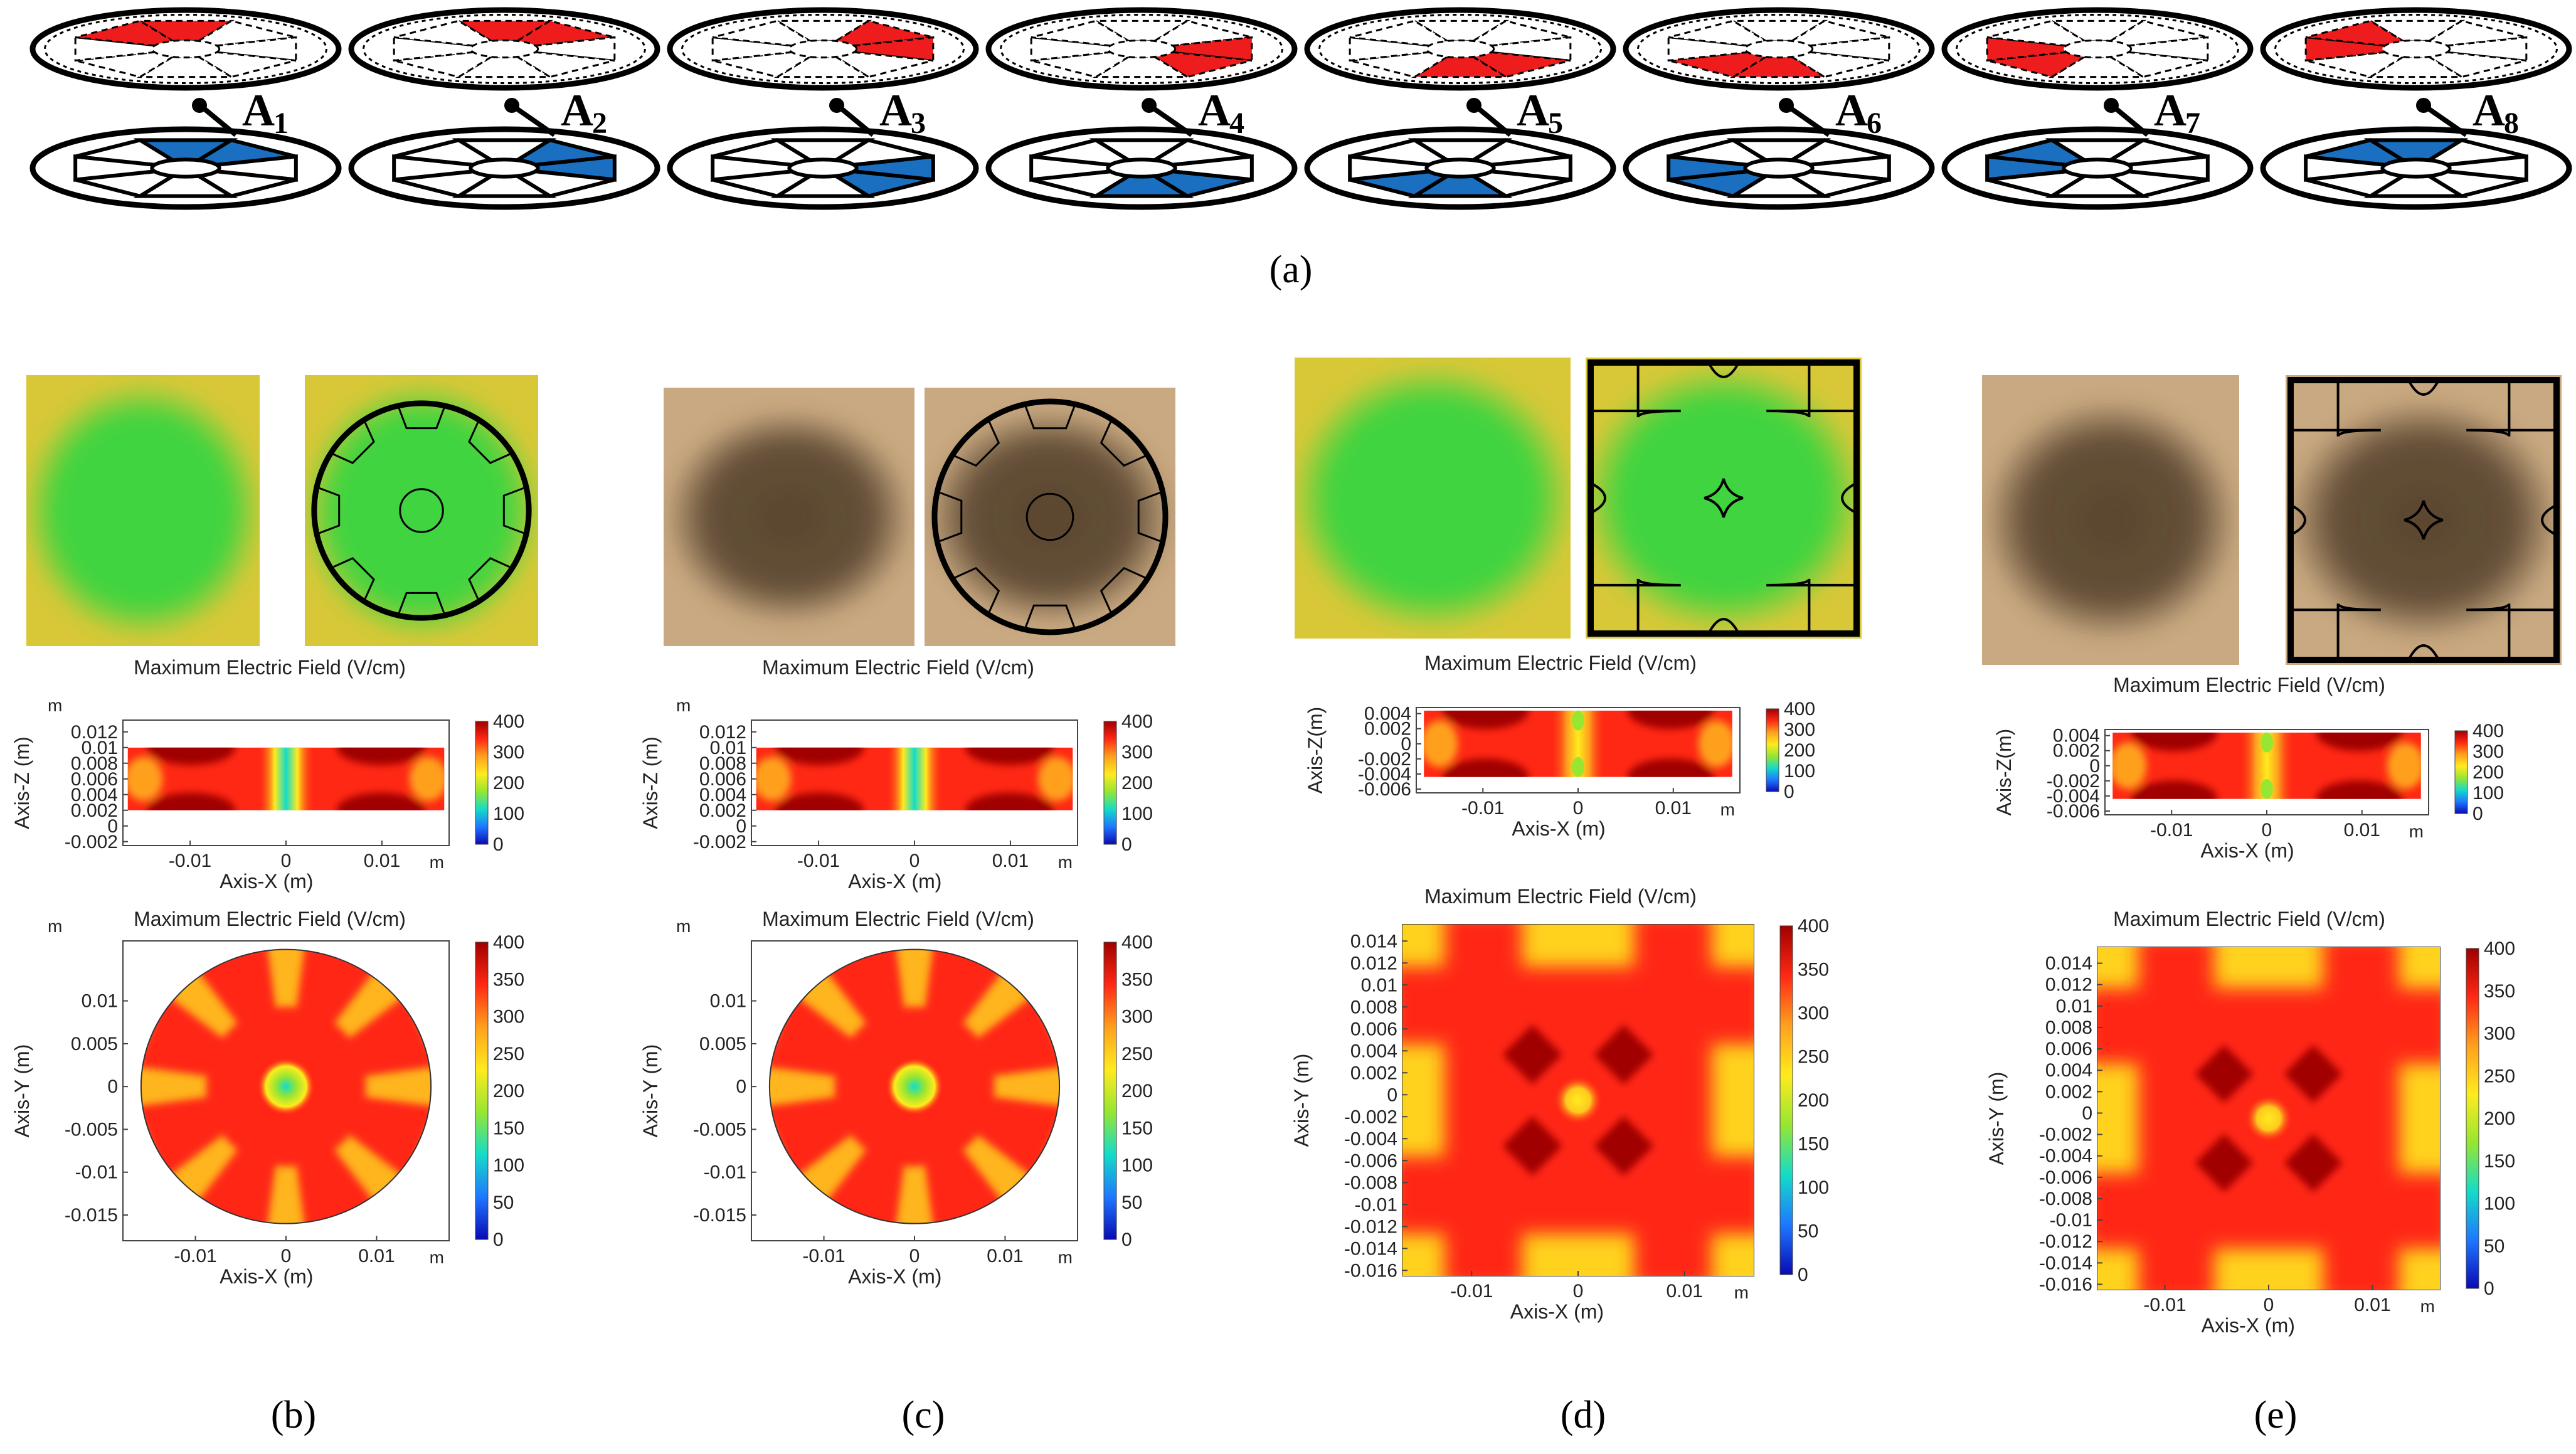  I want to click on activation-label-8: A8, so click(2467, 112).